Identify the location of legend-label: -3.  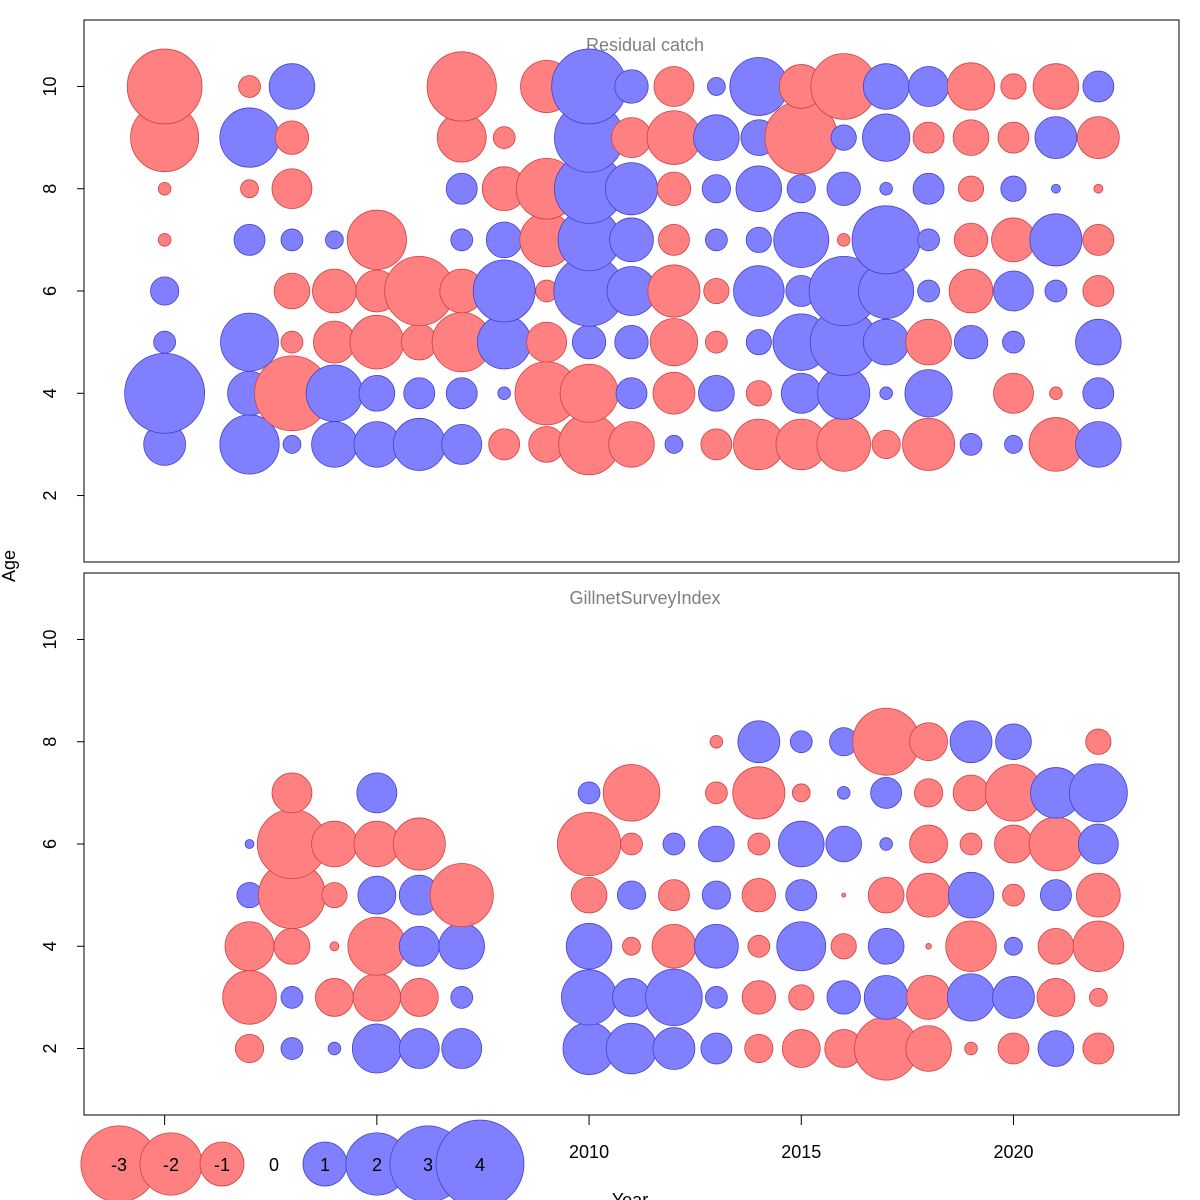
(119, 1165).